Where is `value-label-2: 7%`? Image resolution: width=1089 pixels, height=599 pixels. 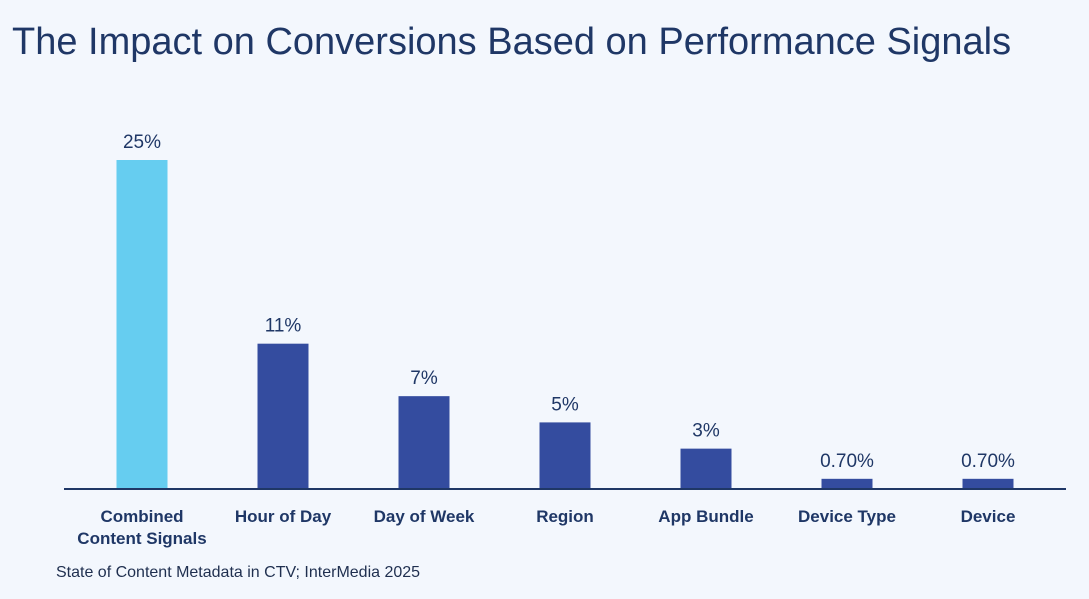
value-label-2: 7% is located at coordinates (424, 378).